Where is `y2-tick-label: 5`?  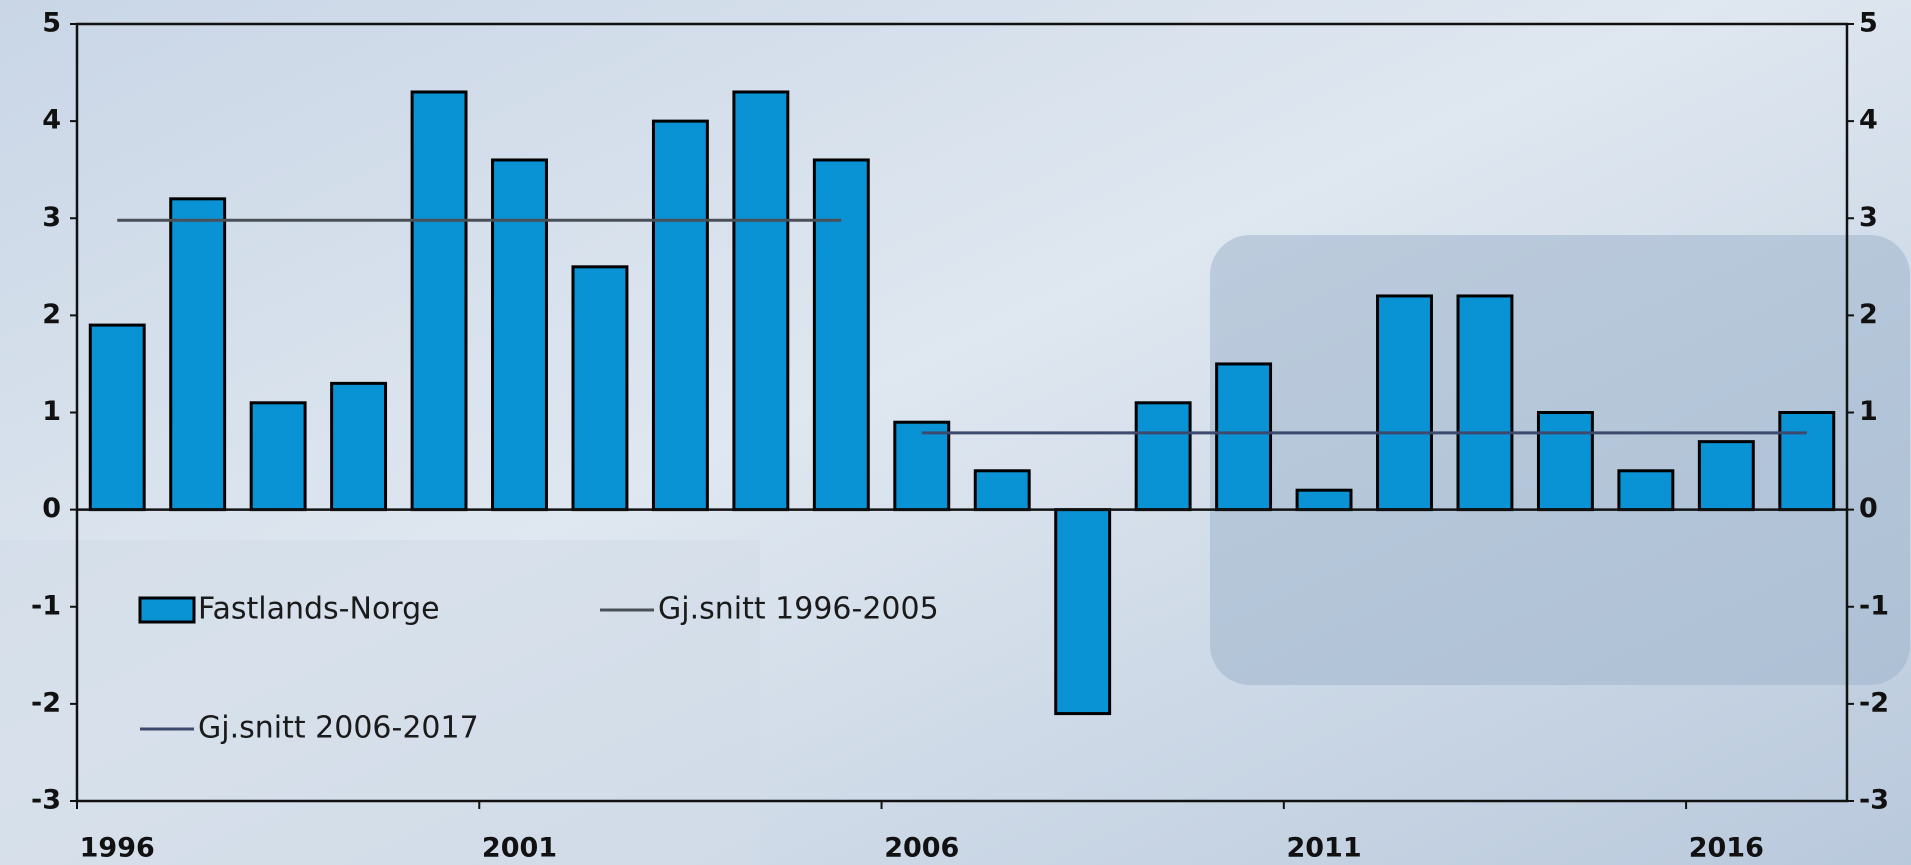
y2-tick-label: 5 is located at coordinates (1868, 23).